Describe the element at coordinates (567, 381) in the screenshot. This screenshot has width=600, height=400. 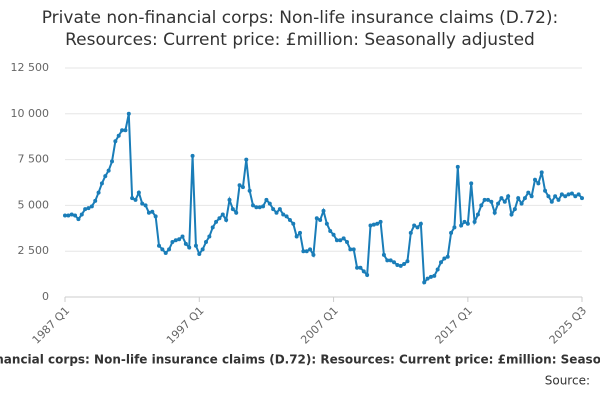
I see `source: Source:` at that location.